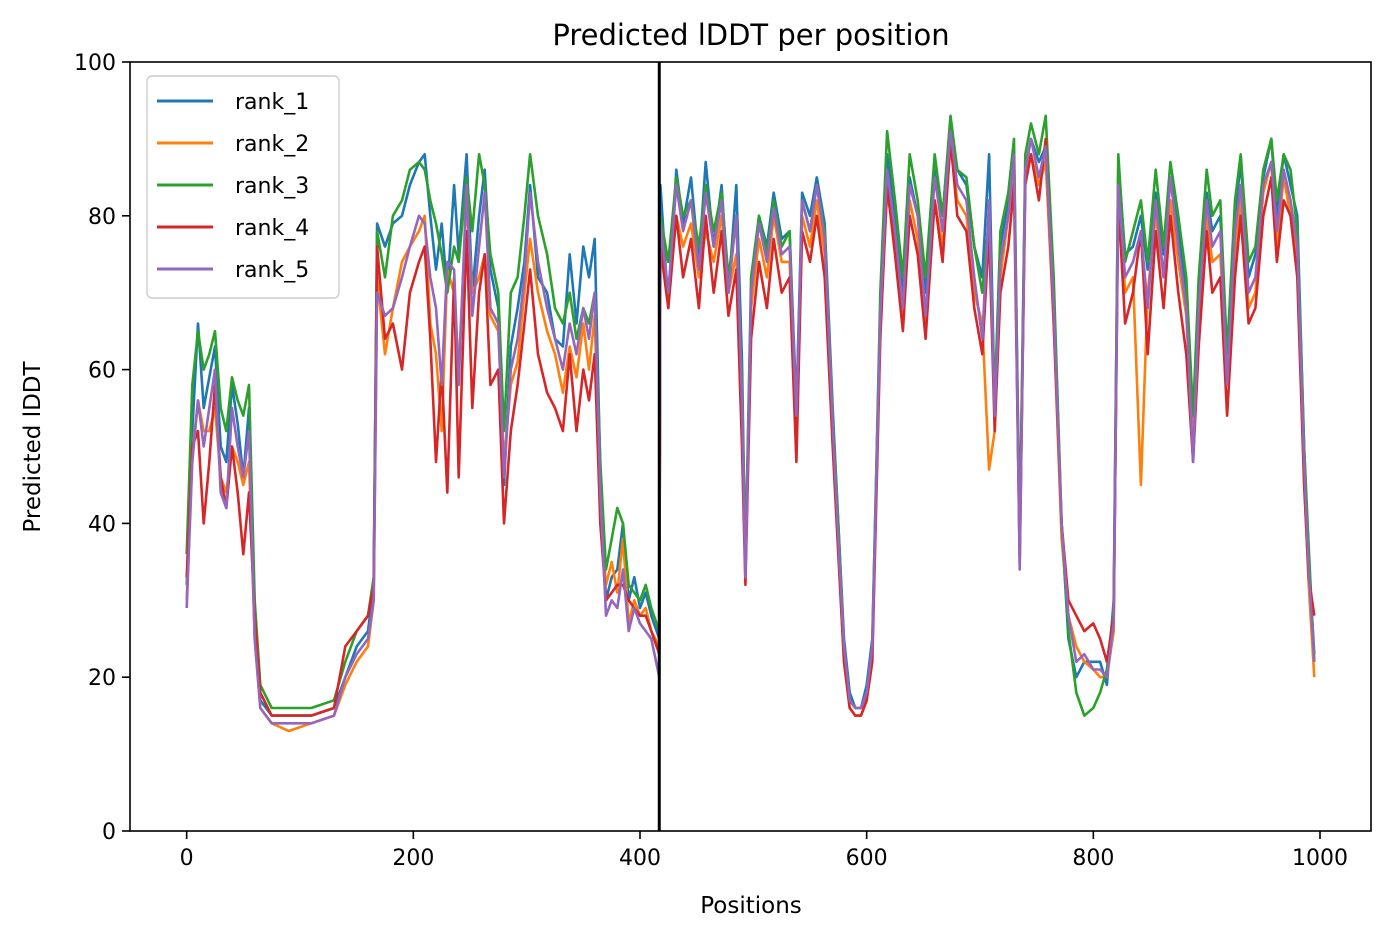  I want to click on legend-label-rank_1: rank_1, so click(272, 102).